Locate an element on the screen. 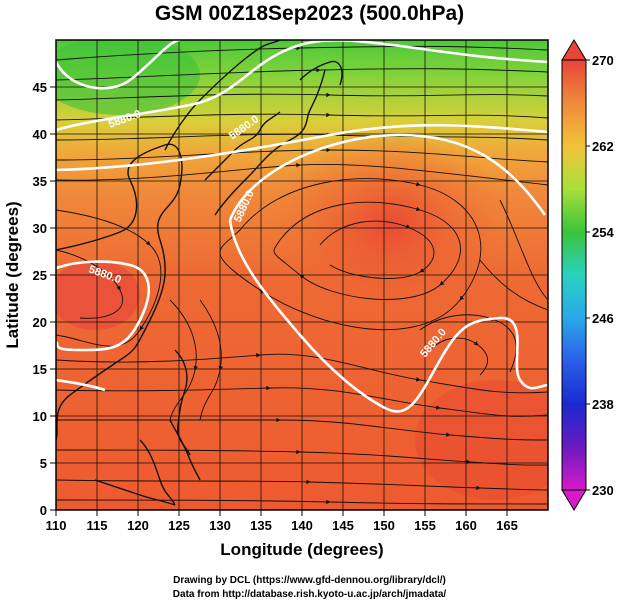  colorbar-tick-label: 238 is located at coordinates (603, 404).